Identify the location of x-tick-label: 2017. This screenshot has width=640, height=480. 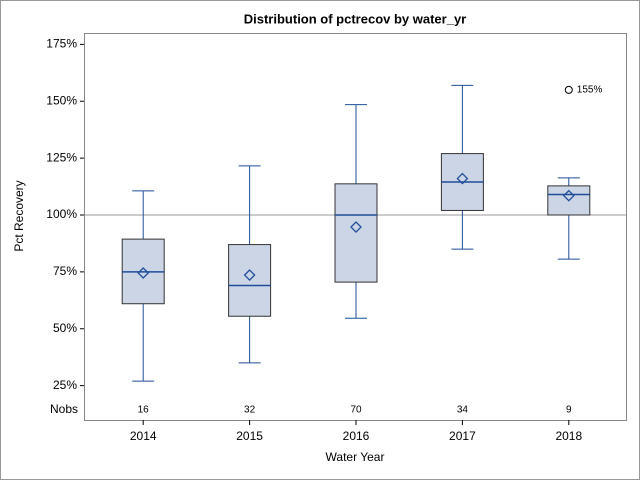
(462, 436).